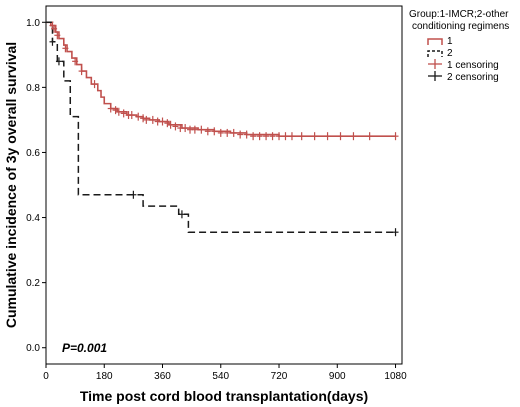 The width and height of the screenshot is (520, 407). I want to click on y-tick-label: 0.4, so click(33, 218).